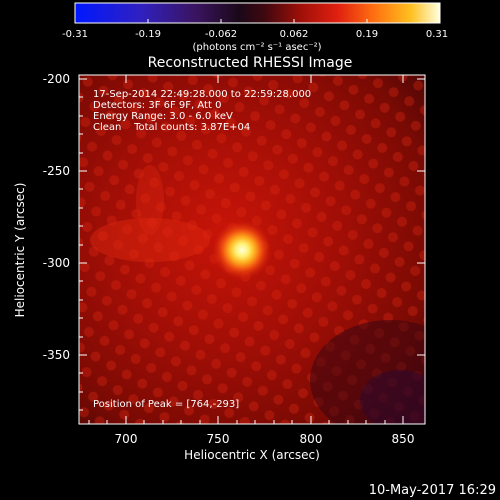 The image size is (500, 500). Describe the element at coordinates (148, 34) in the screenshot. I see `colorbar-tick-label: -0.19` at that location.